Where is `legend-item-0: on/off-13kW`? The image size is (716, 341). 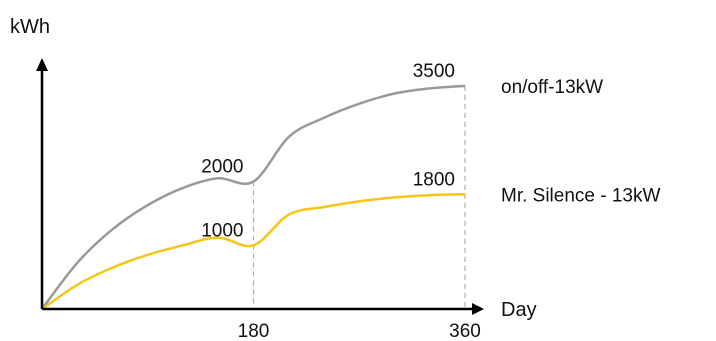
legend-item-0: on/off-13kW is located at coordinates (552, 87).